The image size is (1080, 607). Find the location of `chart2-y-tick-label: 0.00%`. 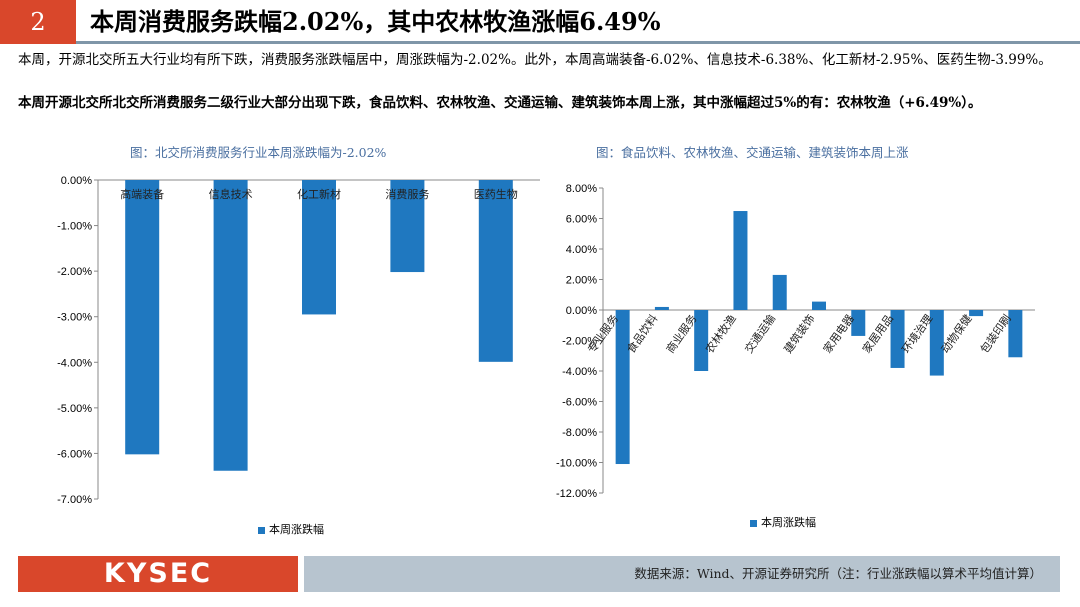

chart2-y-tick-label: 0.00% is located at coordinates (581, 311).